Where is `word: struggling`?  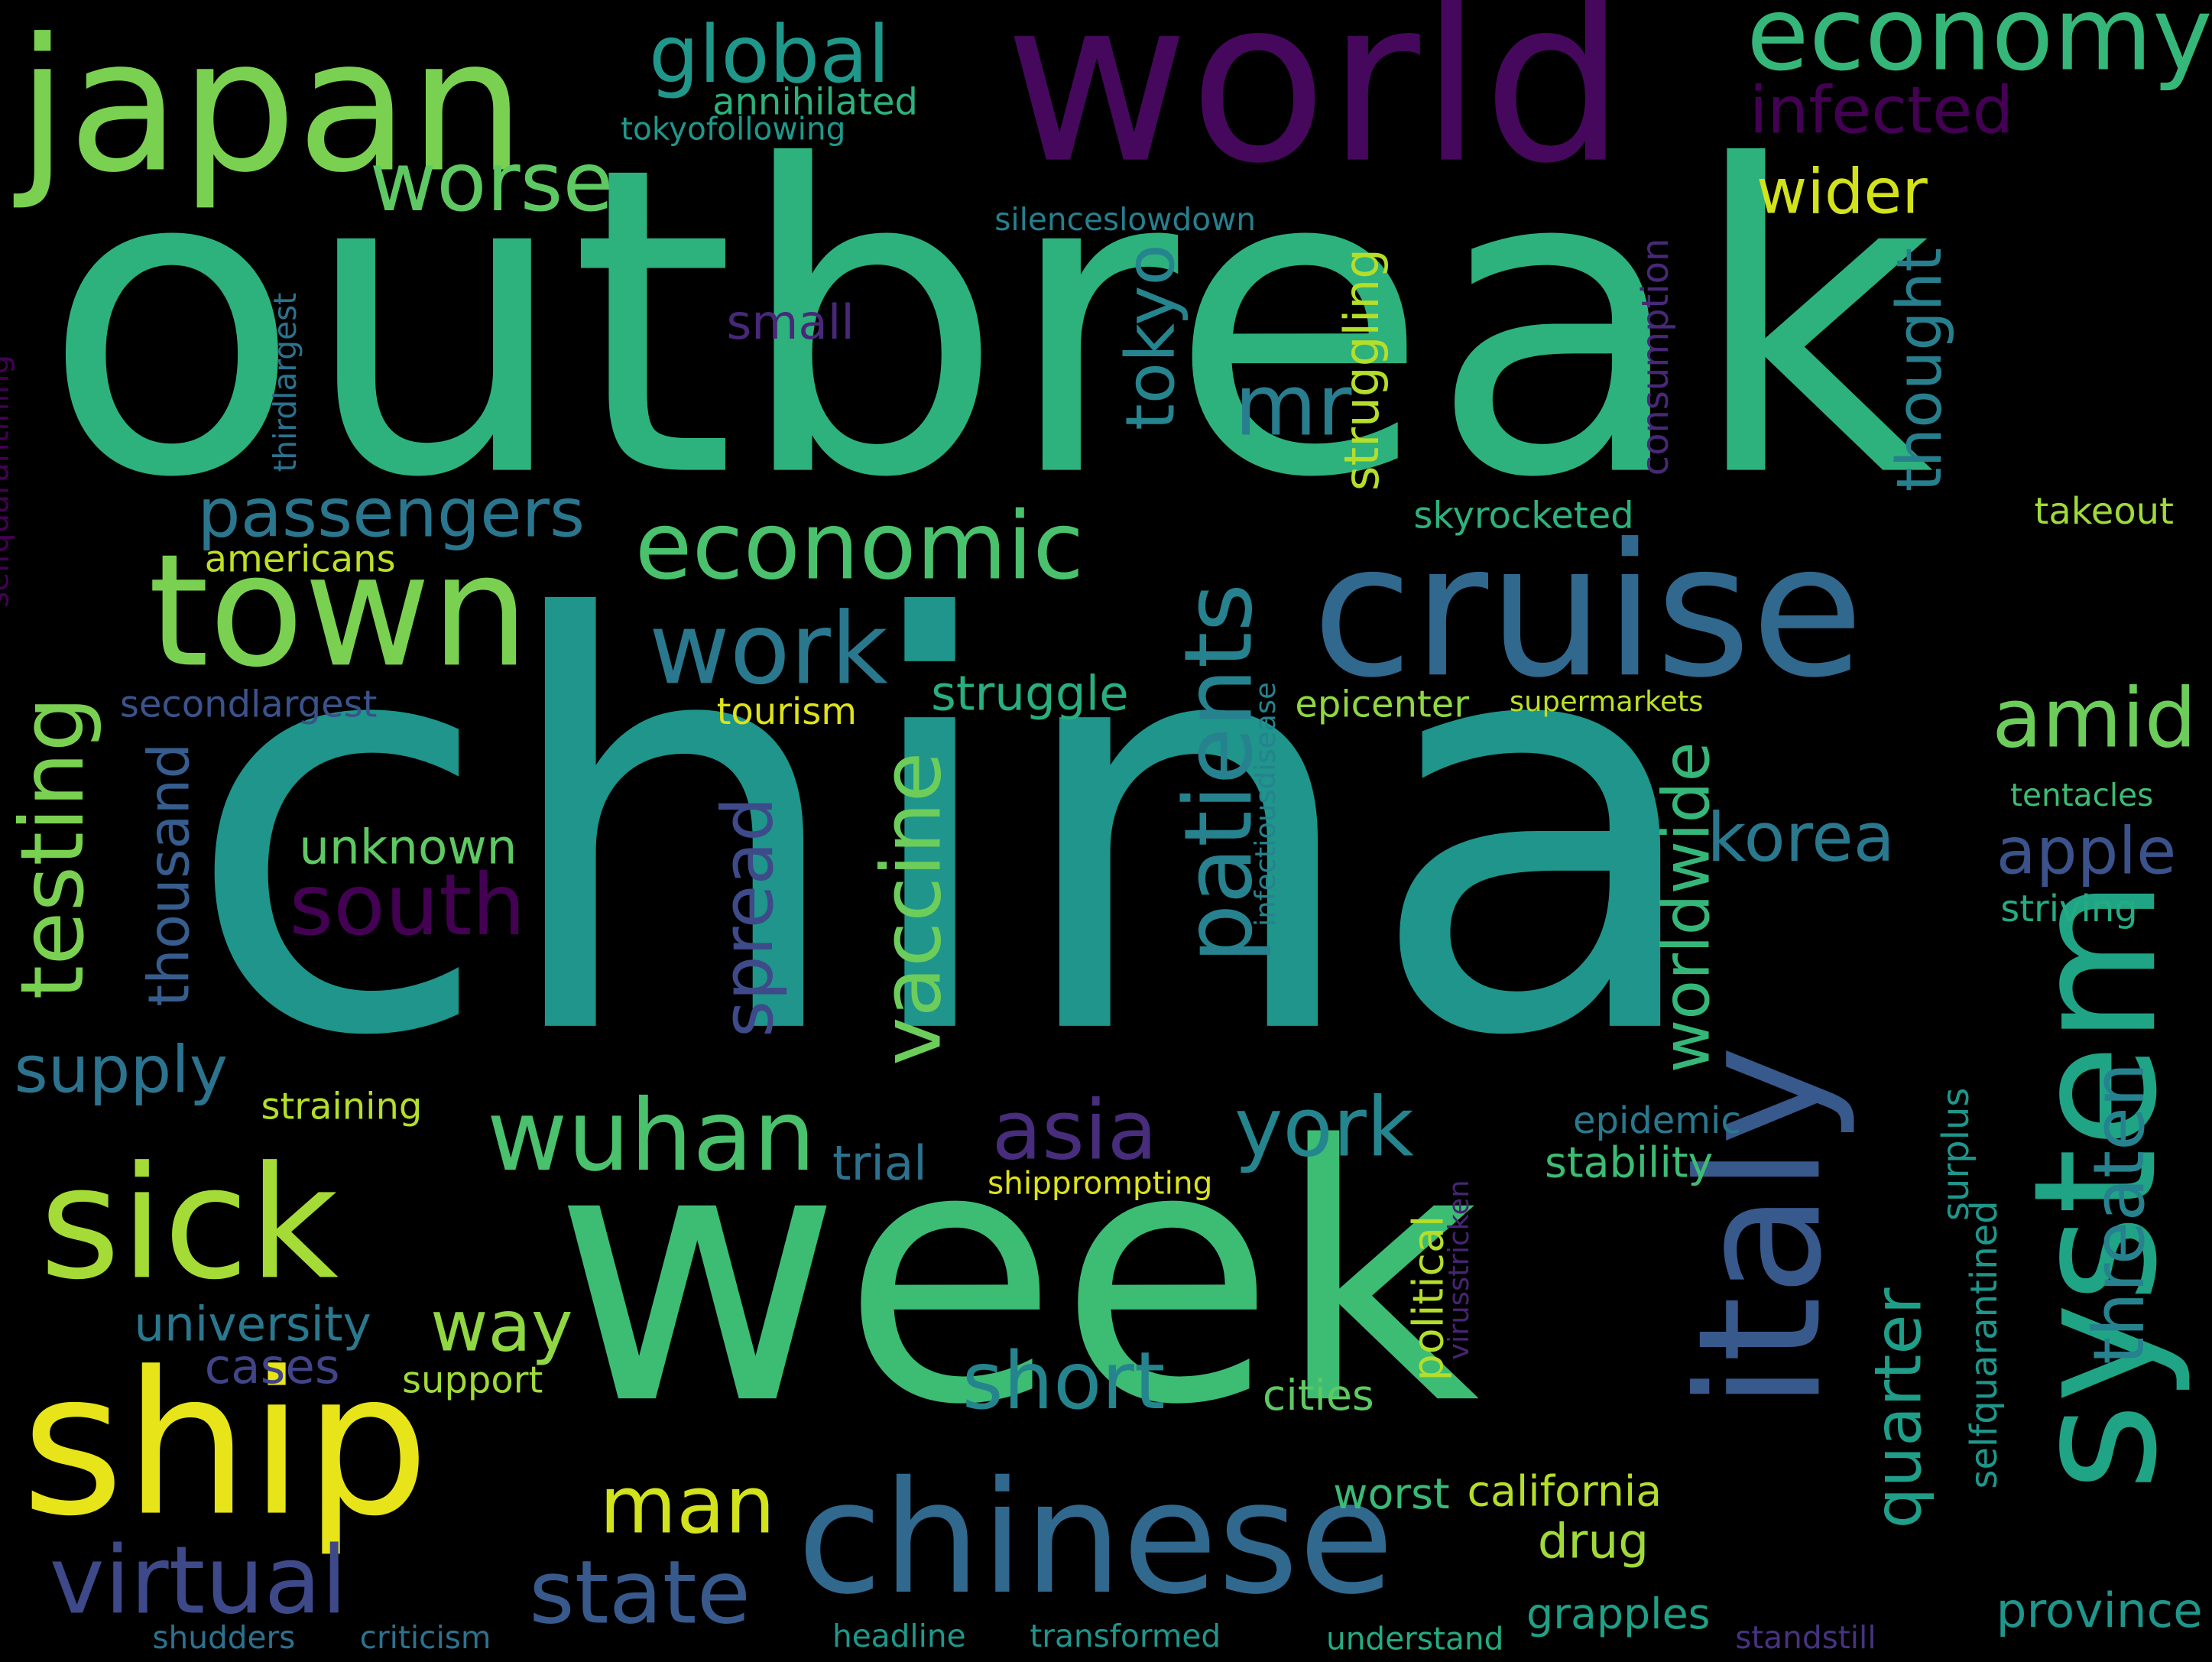
word: struggling is located at coordinates (1362, 370).